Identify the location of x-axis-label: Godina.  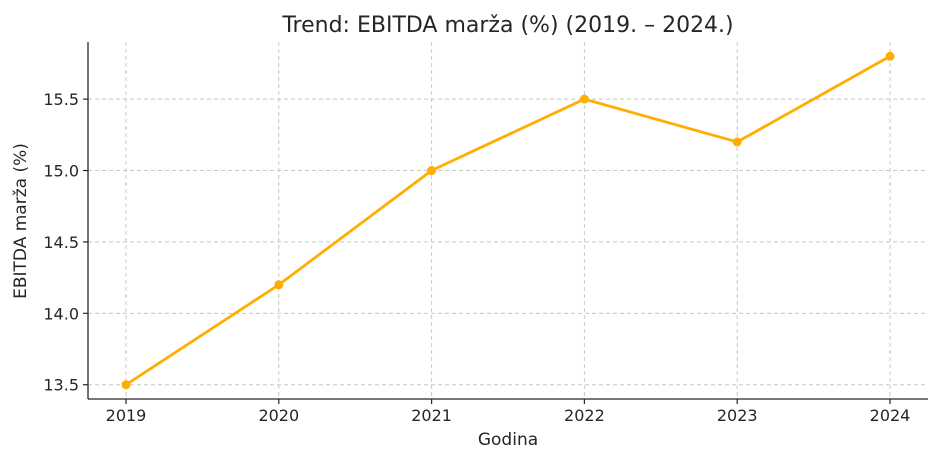
(508, 440).